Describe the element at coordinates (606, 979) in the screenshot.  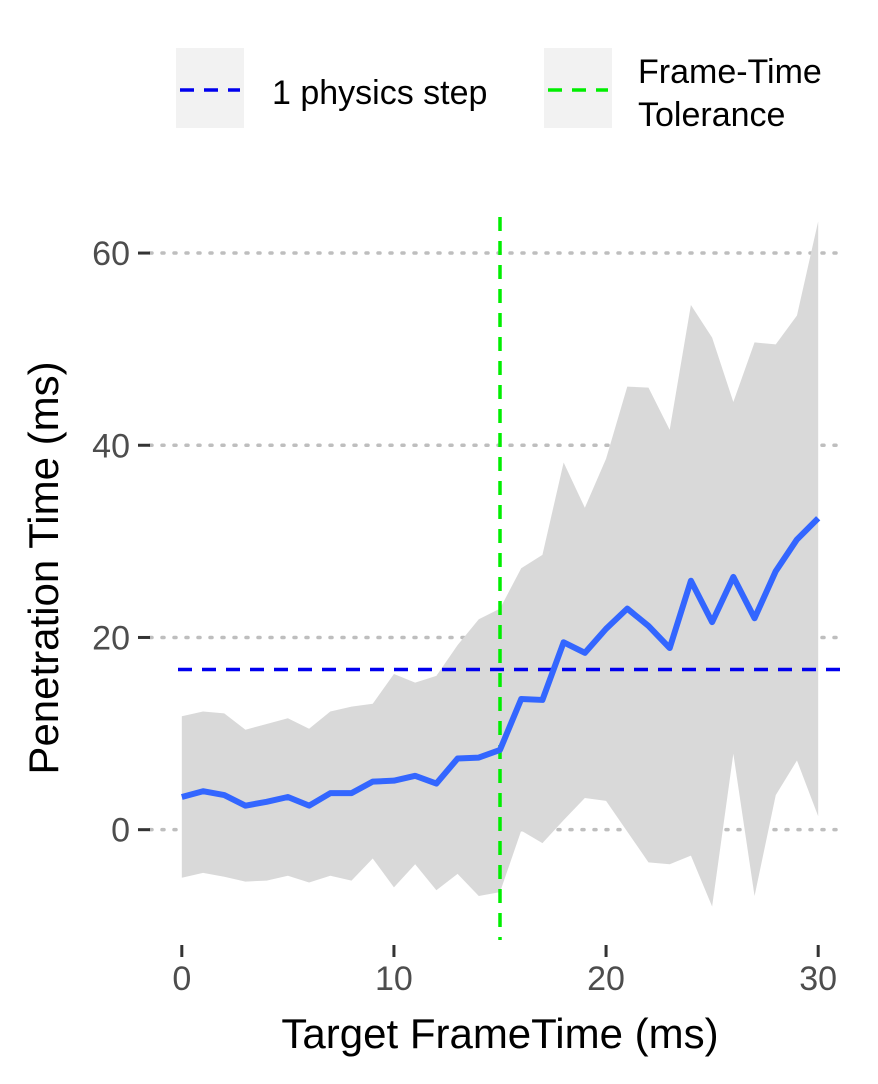
I see `x-tick-label: 20` at that location.